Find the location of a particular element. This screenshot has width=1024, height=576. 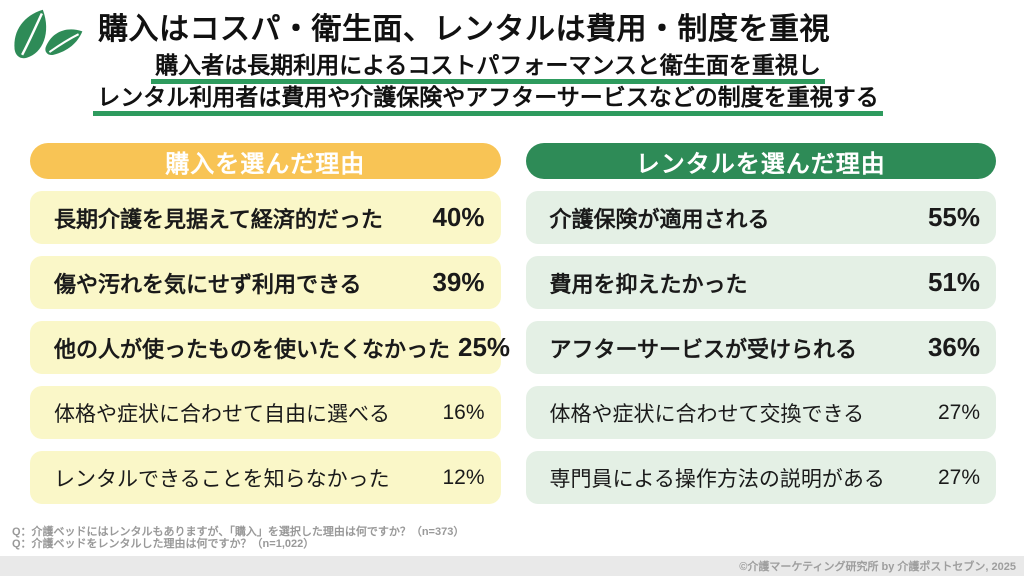

leaf-icon is located at coordinates (48, 37).